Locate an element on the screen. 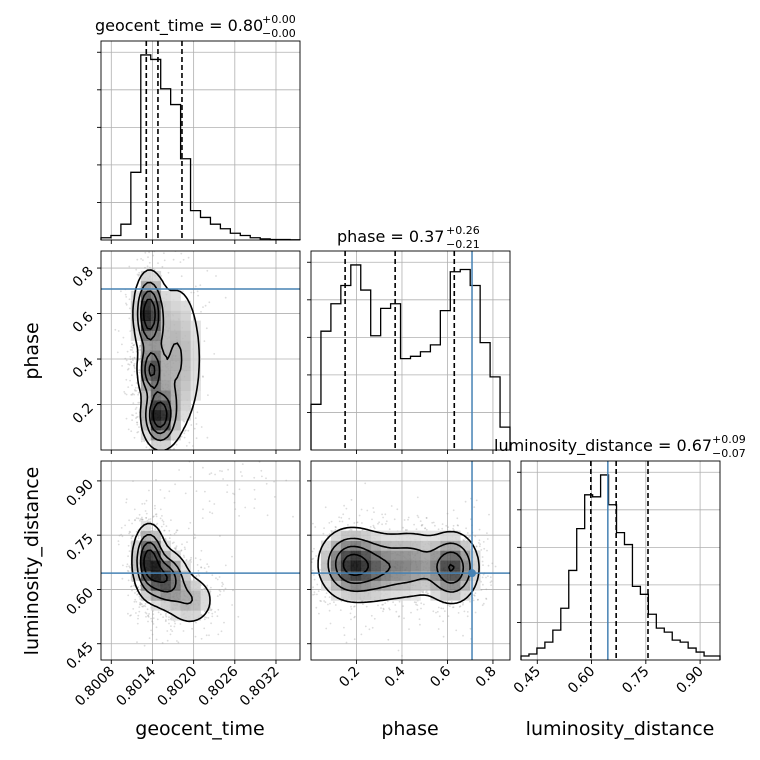 The image size is (760, 760). hist-luminosity-distance-xtick-label-3: 0.90 is located at coordinates (690, 680).